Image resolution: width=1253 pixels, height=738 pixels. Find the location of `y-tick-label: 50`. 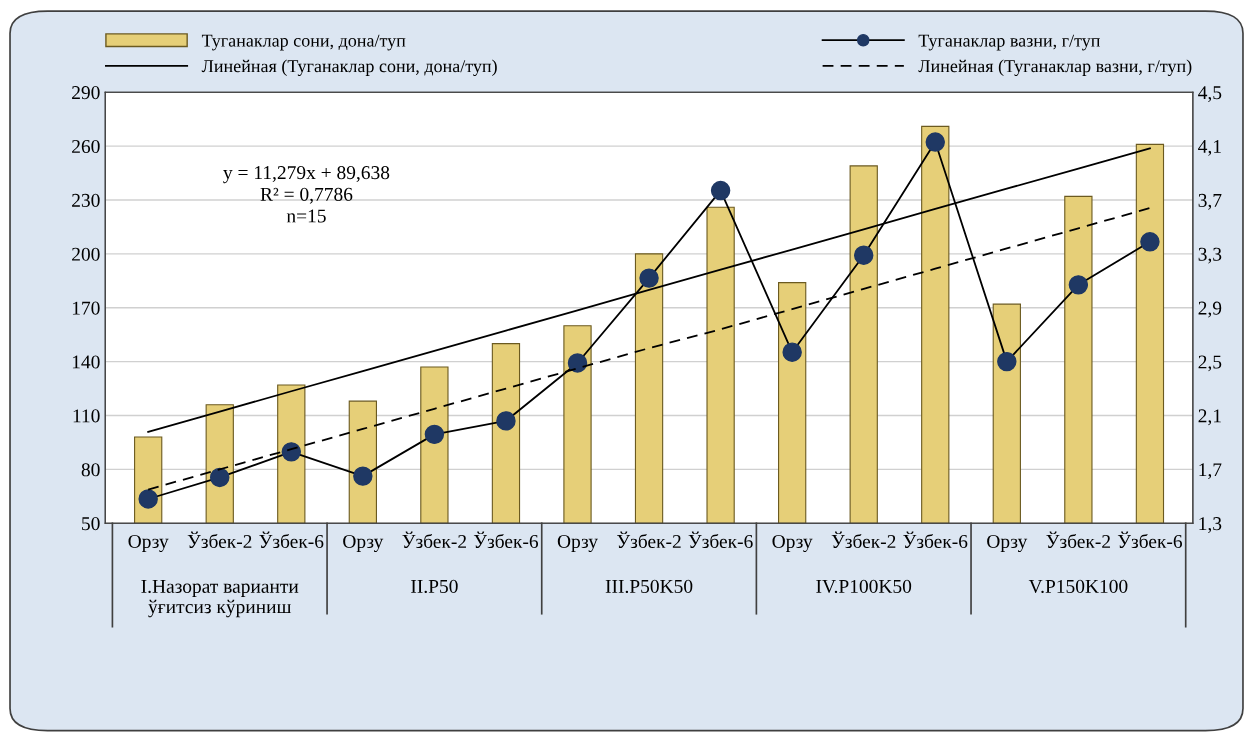

y-tick-label: 50 is located at coordinates (91, 524).